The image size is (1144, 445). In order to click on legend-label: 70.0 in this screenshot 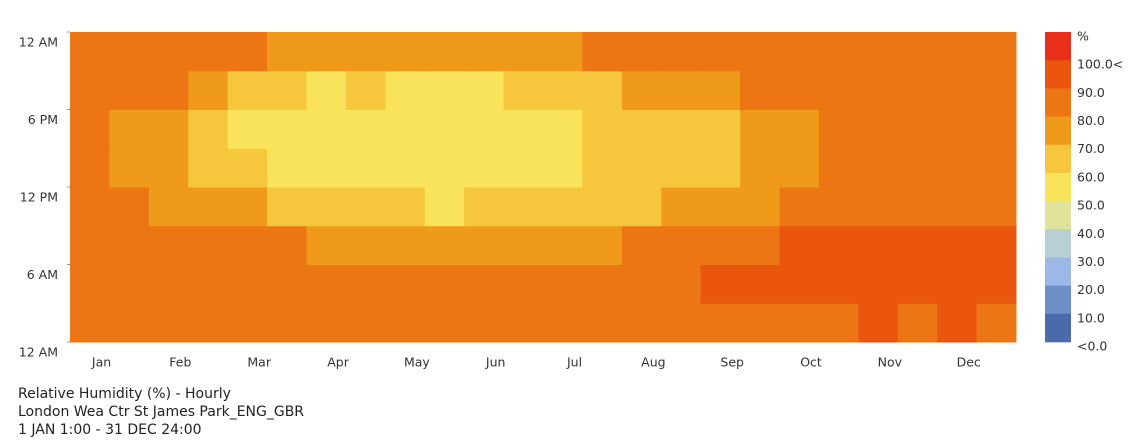, I will do `click(1091, 148)`.